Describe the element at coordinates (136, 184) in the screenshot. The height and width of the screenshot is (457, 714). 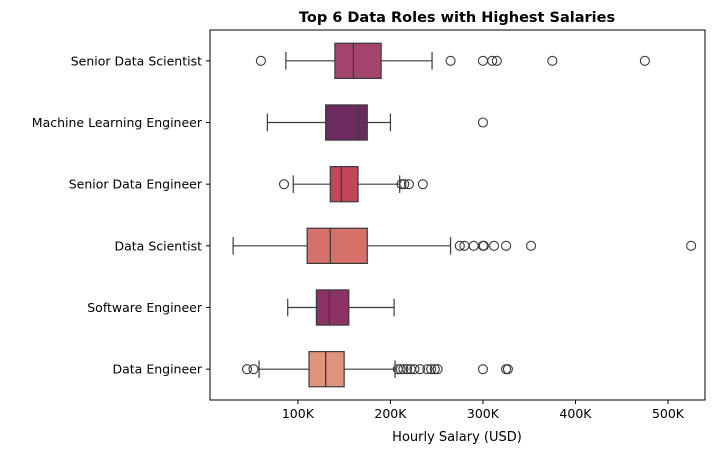
I see `y-tick-label: Senior Data Engineer` at that location.